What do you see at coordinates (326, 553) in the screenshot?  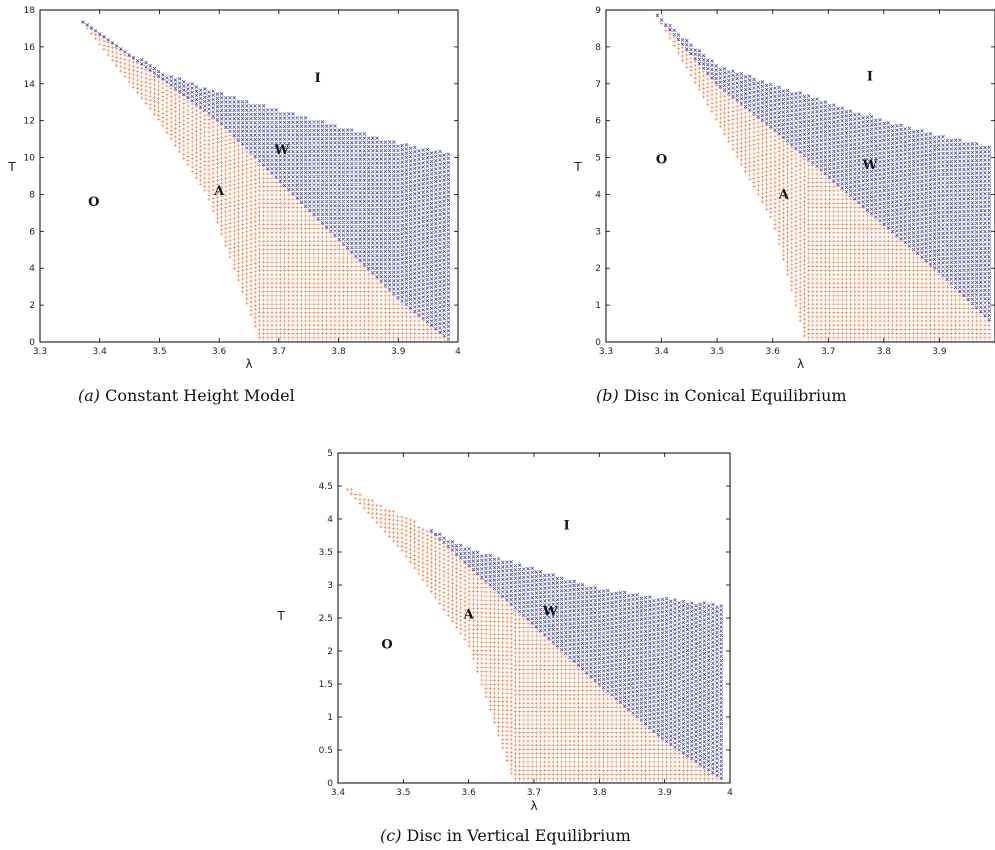 I see `chart-c-ytick-label: 3.5` at bounding box center [326, 553].